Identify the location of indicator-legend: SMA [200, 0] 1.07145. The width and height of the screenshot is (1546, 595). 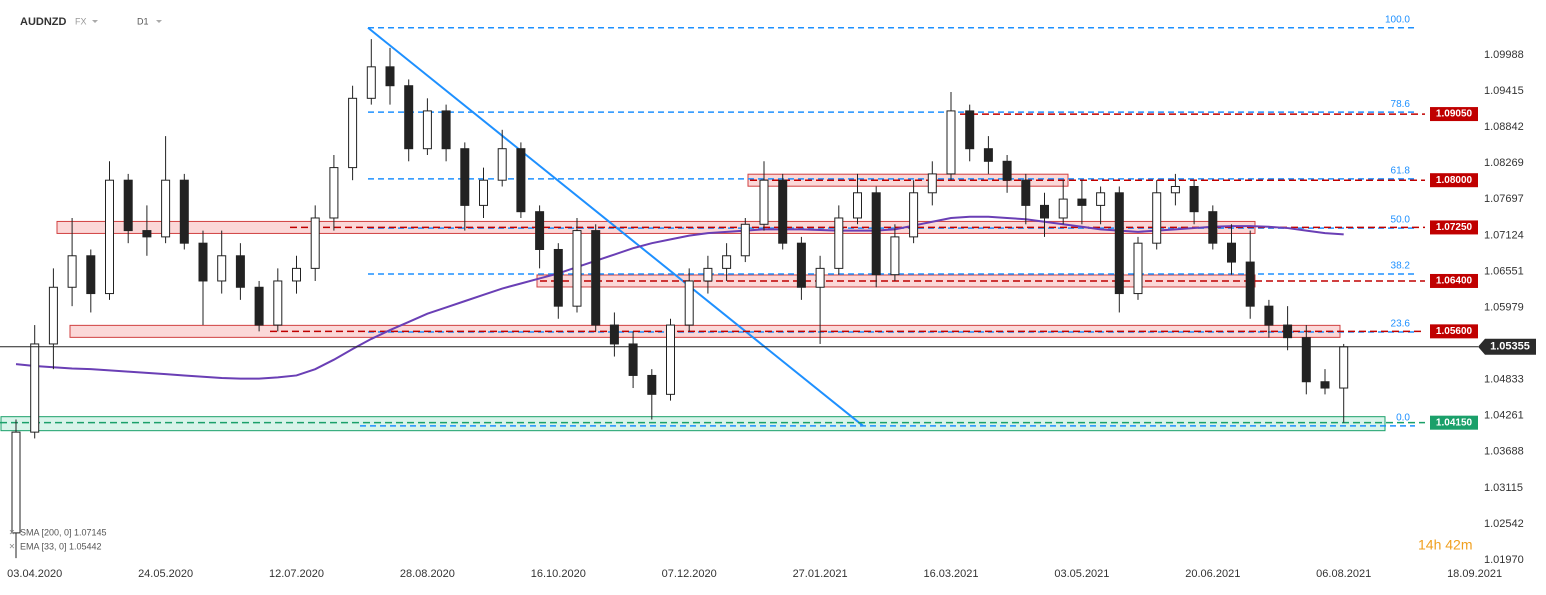
(63, 532).